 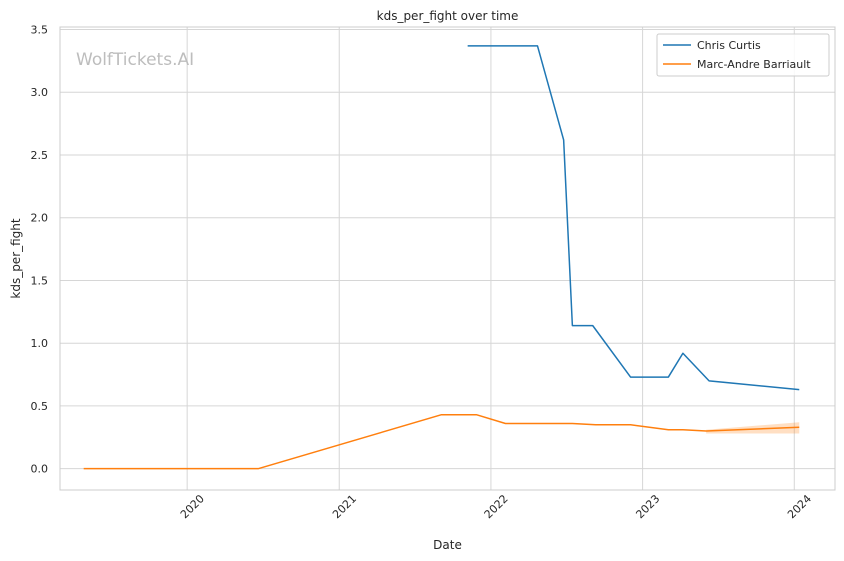 I want to click on y-tick-label: 3.0, so click(x=40, y=92).